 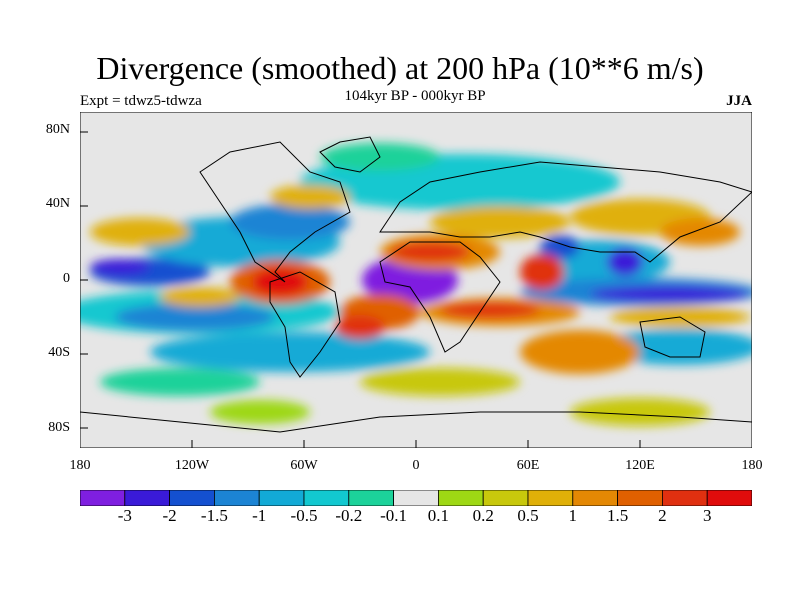 What do you see at coordinates (192, 465) in the screenshot?
I see `lon-label-120w: 120W` at bounding box center [192, 465].